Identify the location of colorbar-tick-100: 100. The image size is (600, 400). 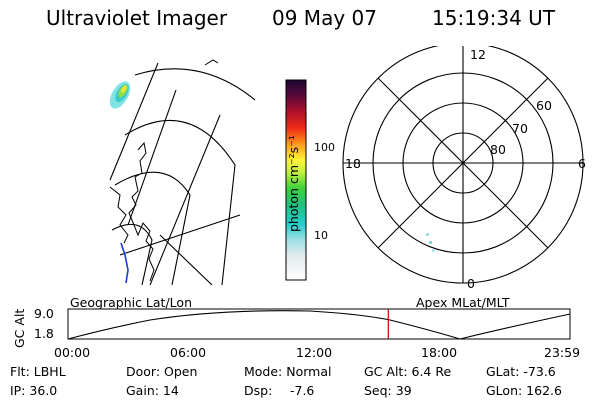
(324, 147).